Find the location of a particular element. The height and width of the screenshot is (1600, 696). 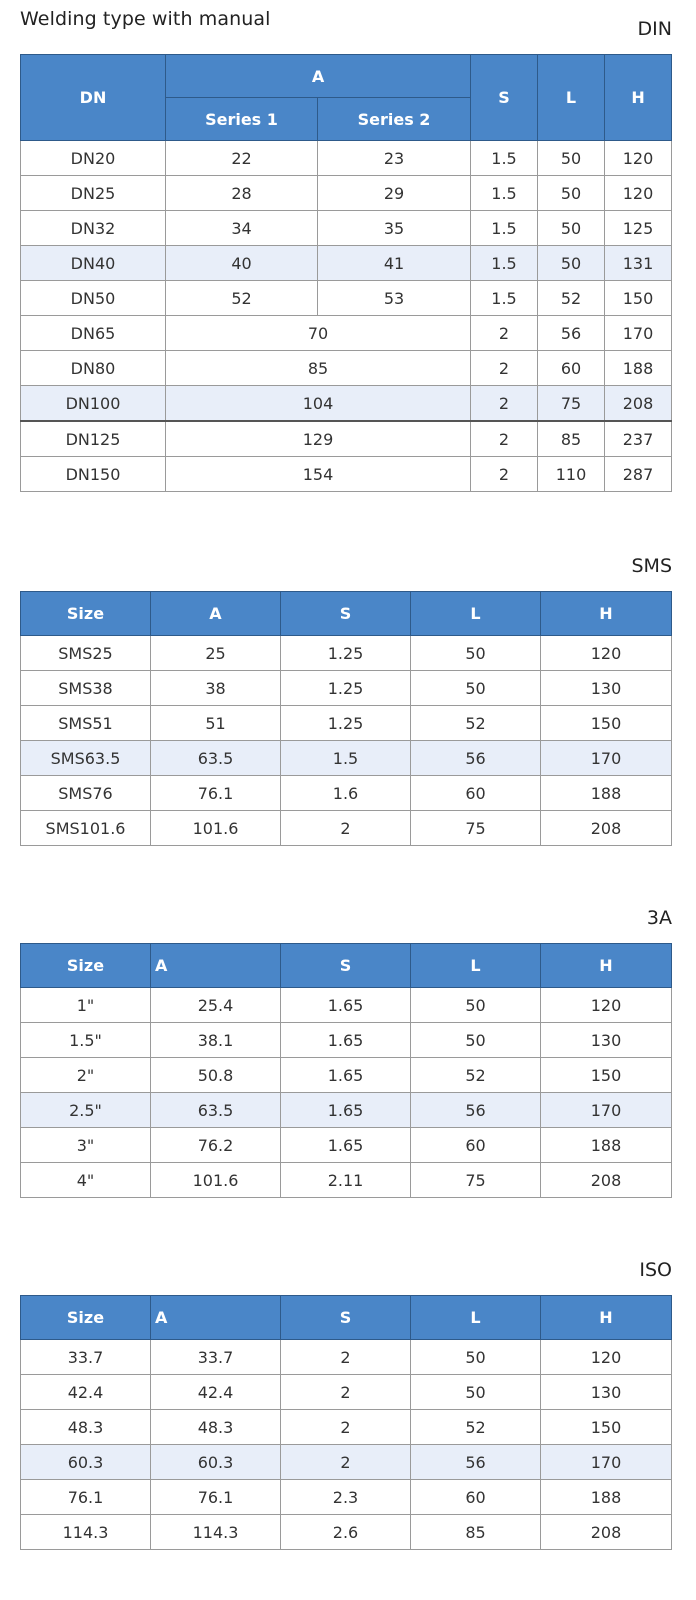

cell-size: 42.4 is located at coordinates (85, 1392).